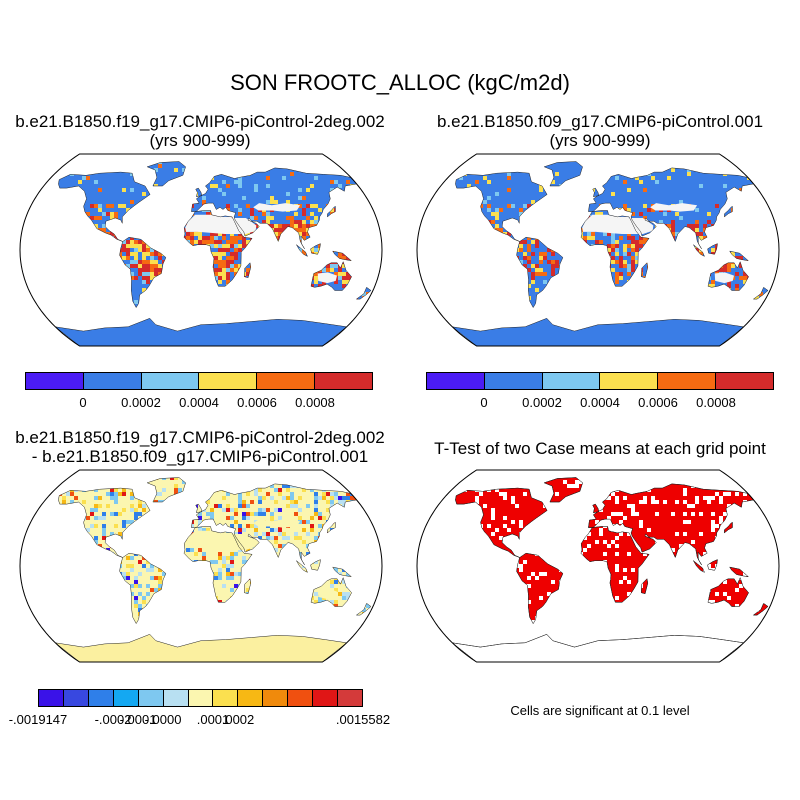  What do you see at coordinates (728, 211) in the screenshot?
I see `land-japan` at bounding box center [728, 211].